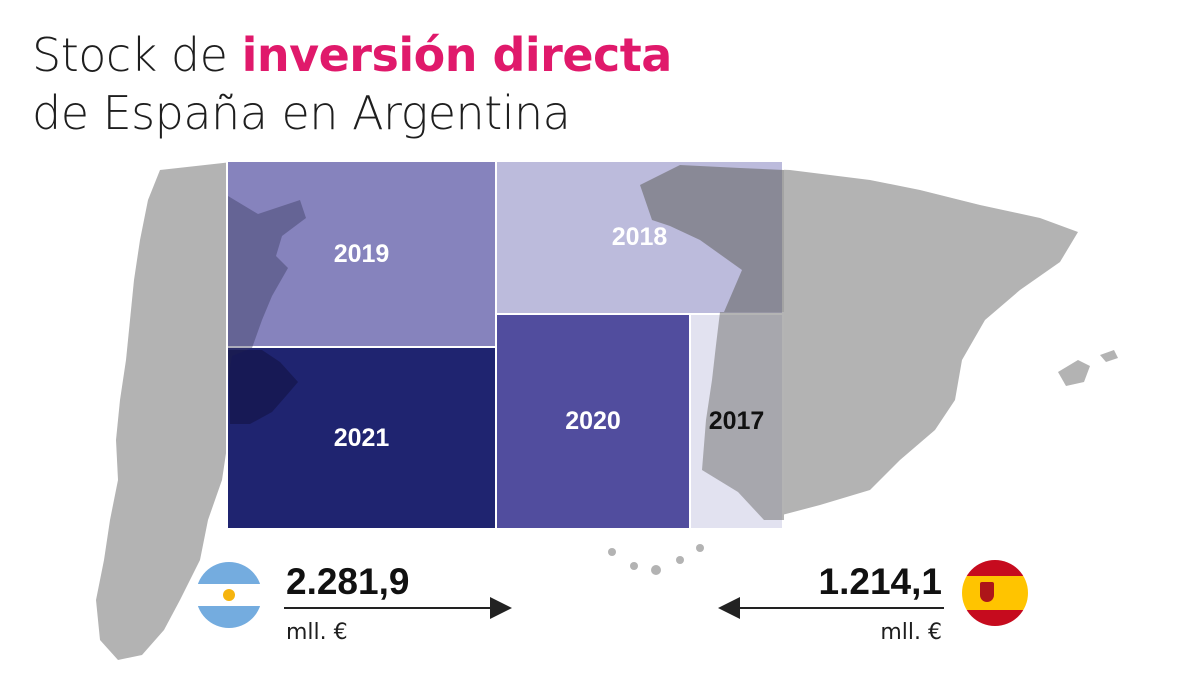 The image size is (1200, 675). I want to click on treemap-cell-2021: 2021, so click(361, 438).